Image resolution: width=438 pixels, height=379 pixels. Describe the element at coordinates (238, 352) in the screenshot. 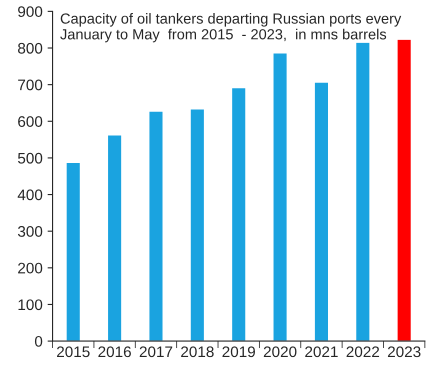

I see `x-tick-label: 2019` at that location.